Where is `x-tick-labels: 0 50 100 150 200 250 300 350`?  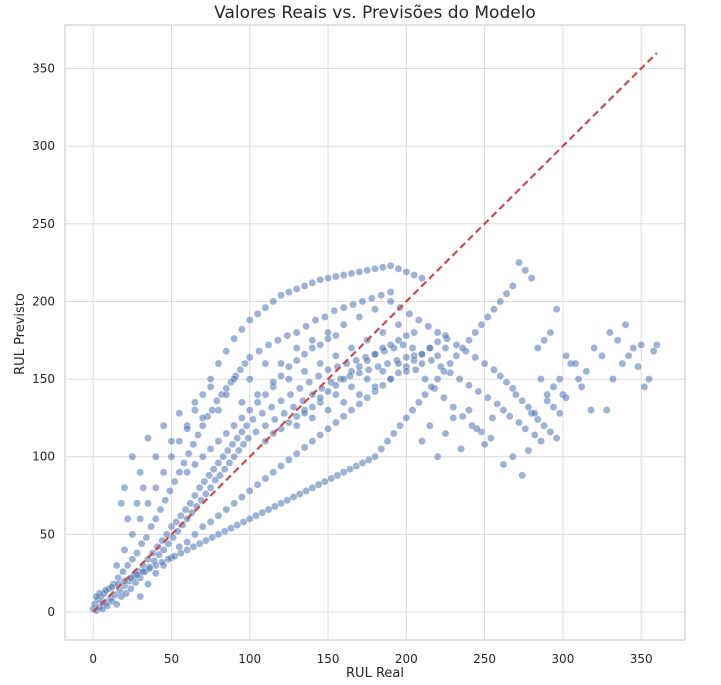 x-tick-labels: 0 50 100 150 200 250 300 350 is located at coordinates (370, 659).